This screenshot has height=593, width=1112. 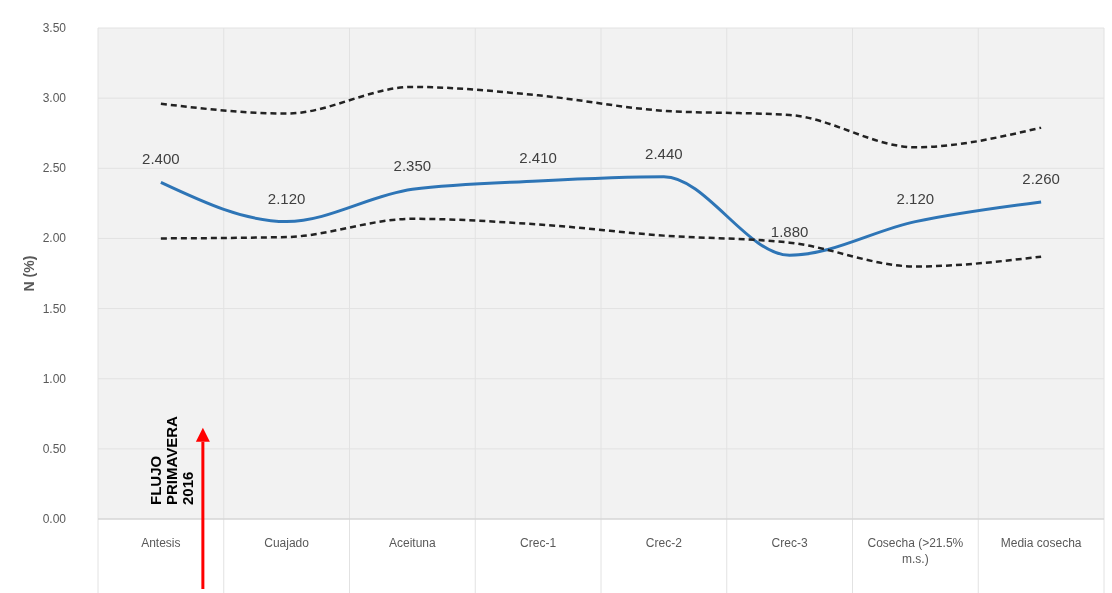 What do you see at coordinates (54, 238) in the screenshot?
I see `y-tick-label: 2.00` at bounding box center [54, 238].